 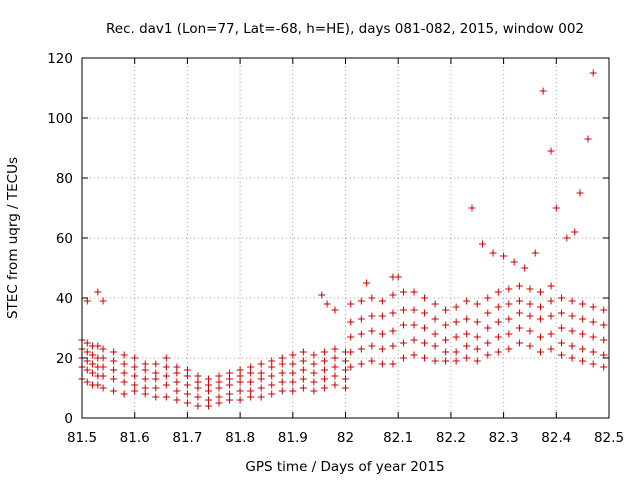 What do you see at coordinates (60, 59) in the screenshot?
I see `y-tick-label: 120` at bounding box center [60, 59].